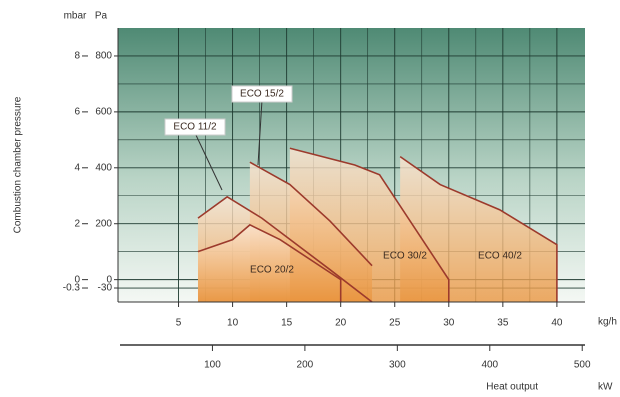 This screenshot has width=620, height=397. Describe the element at coordinates (77, 279) in the screenshot. I see `y-tick-label: 0` at that location.